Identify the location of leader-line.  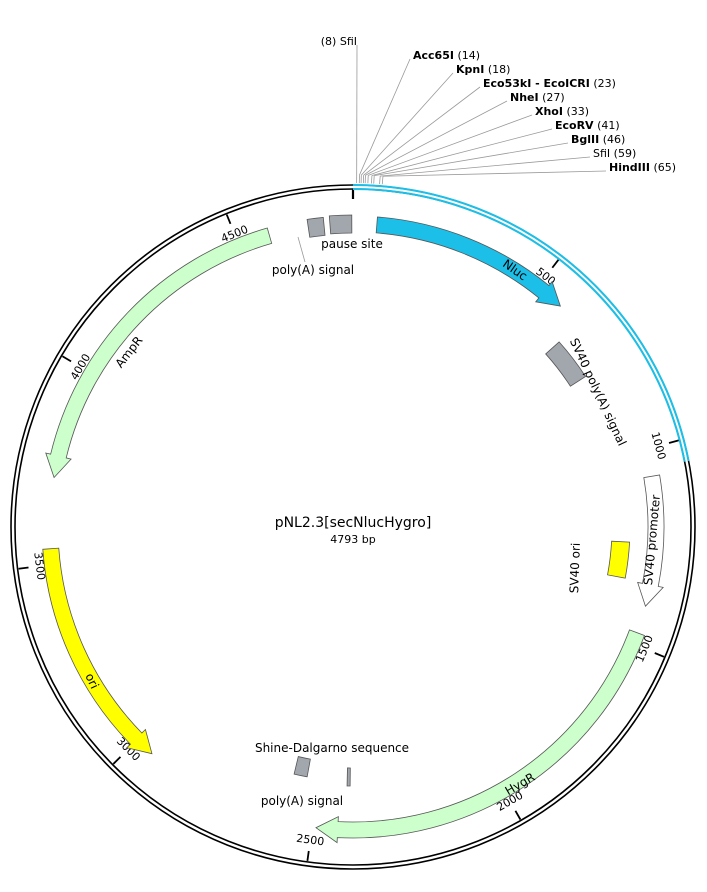
(301, 249).